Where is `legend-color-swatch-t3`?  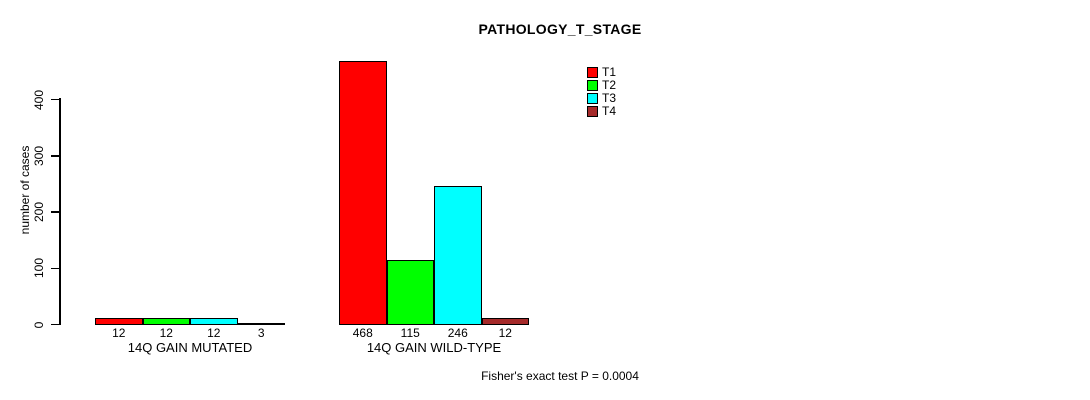
legend-color-swatch-t3 is located at coordinates (592, 98).